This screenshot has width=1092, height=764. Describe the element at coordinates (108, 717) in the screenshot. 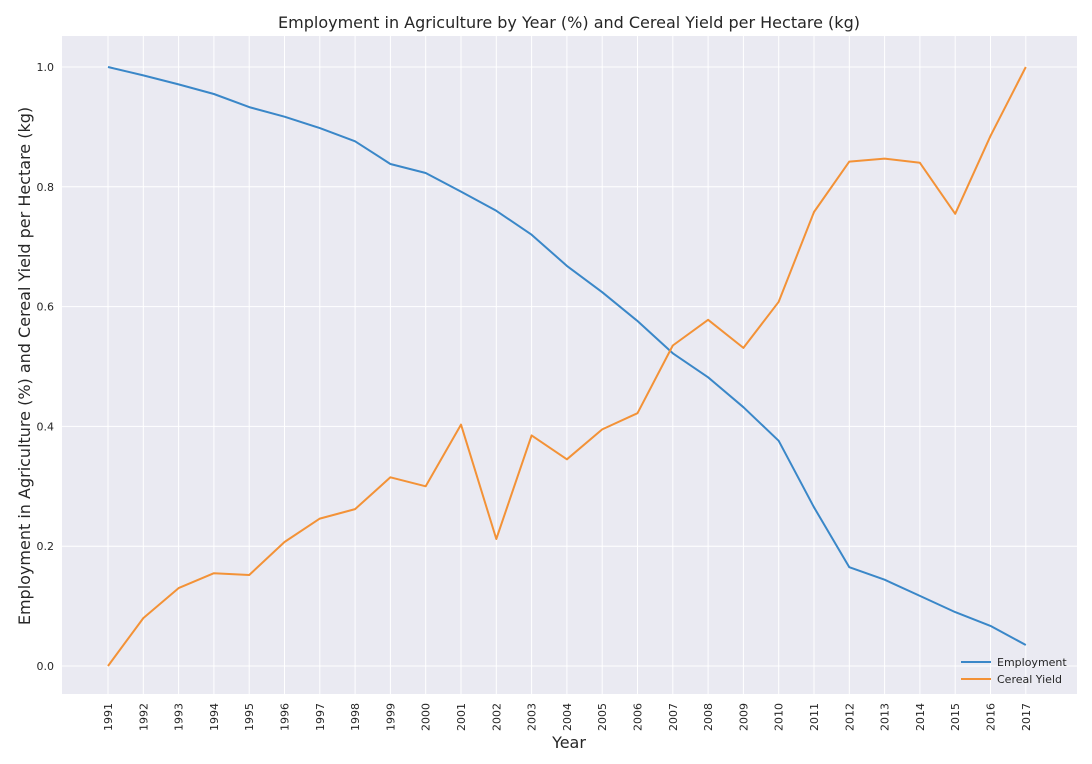

I see `x-tick-label: 1991` at that location.